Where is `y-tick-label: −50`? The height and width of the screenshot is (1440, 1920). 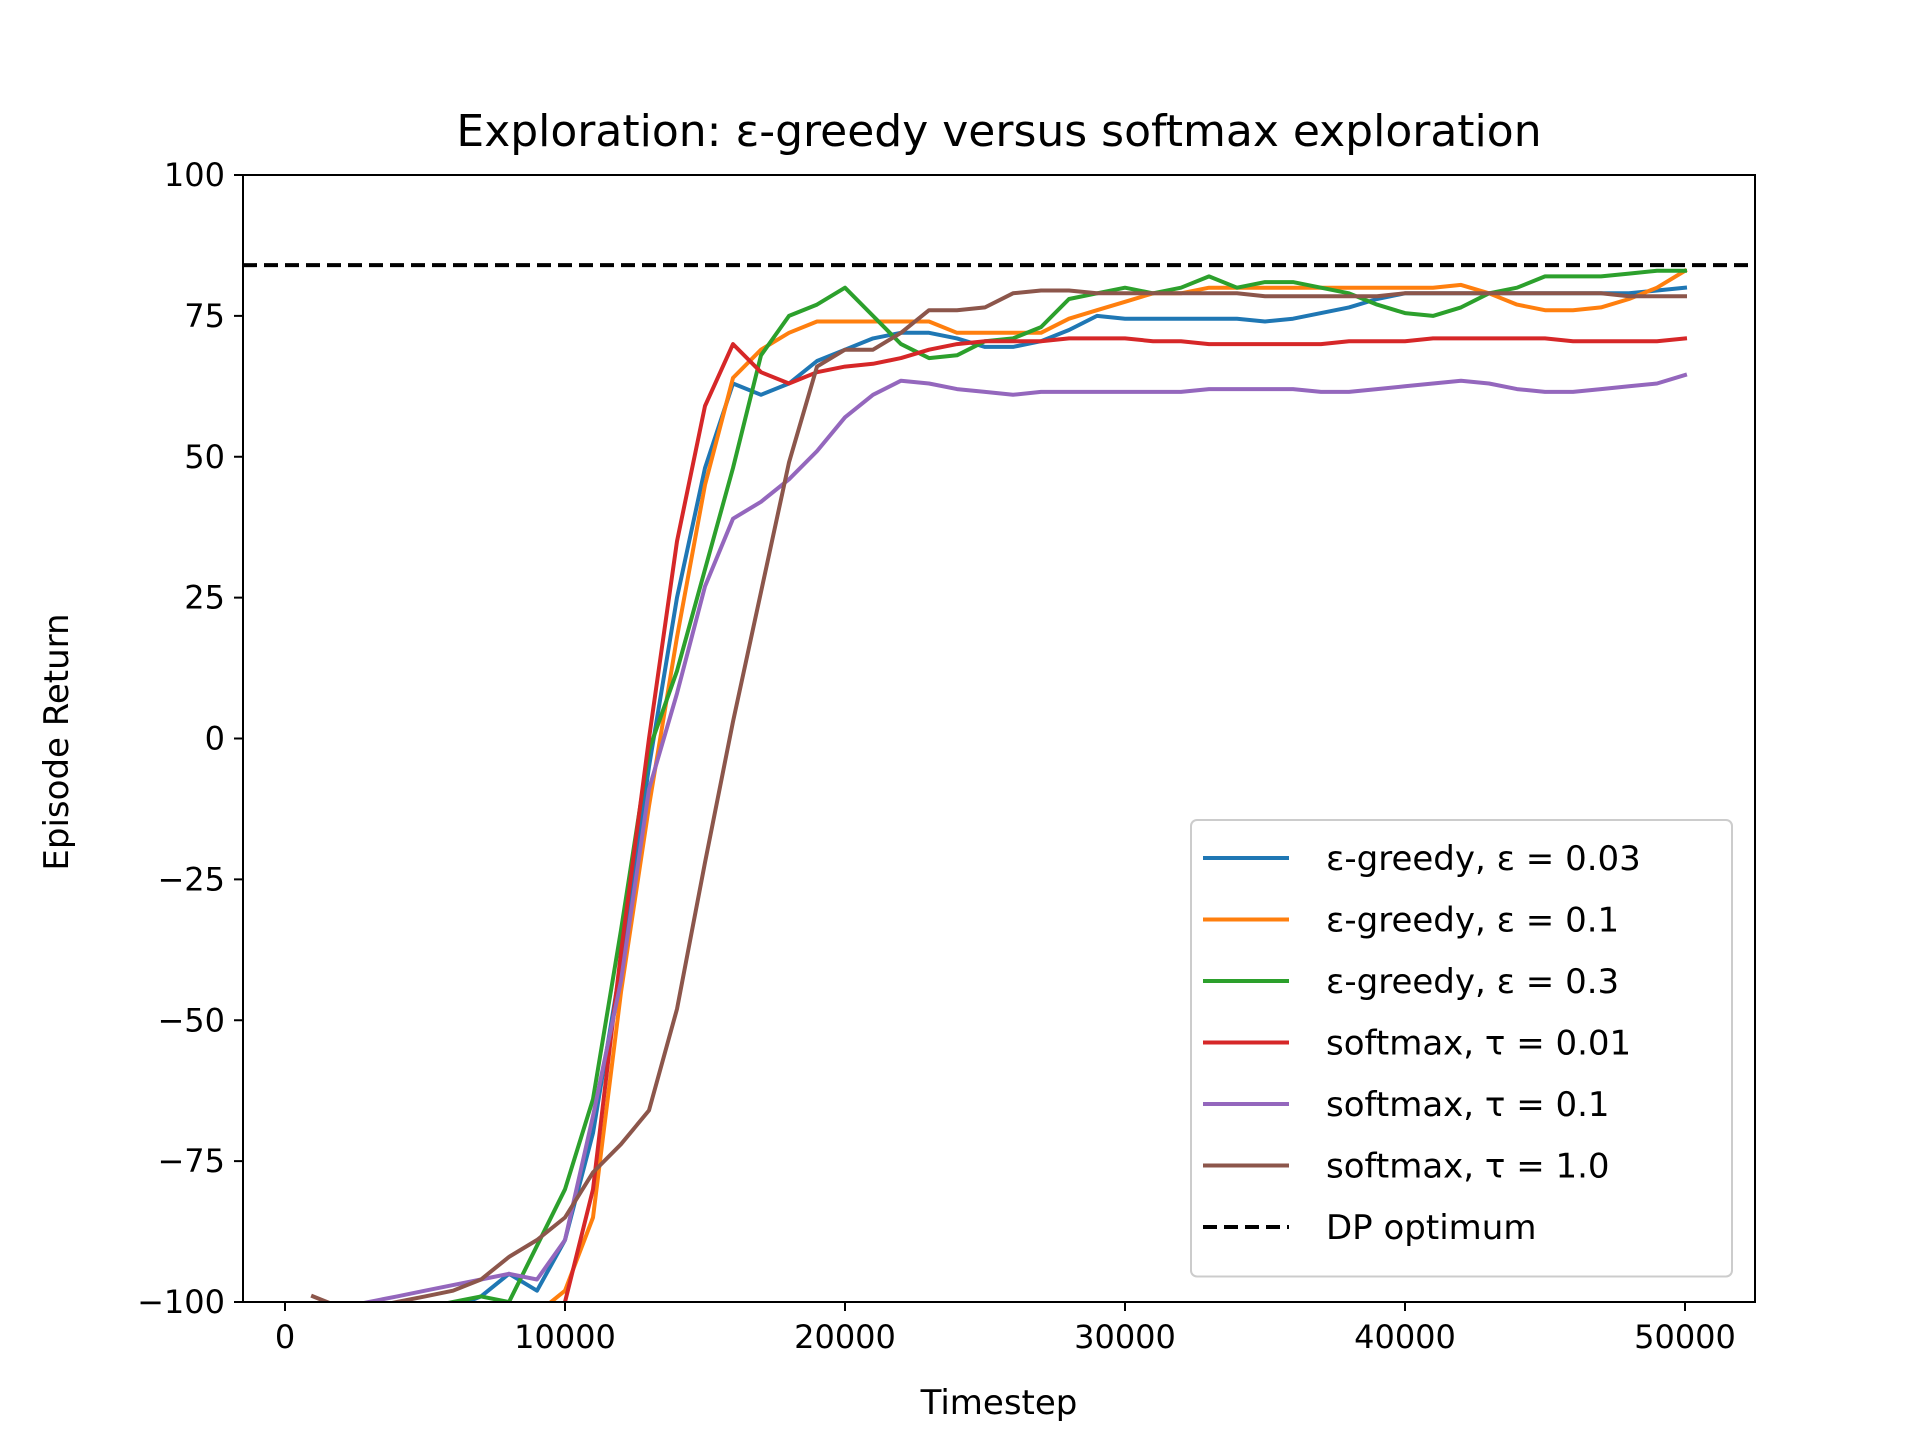 y-tick-label: −50 is located at coordinates (191, 1020).